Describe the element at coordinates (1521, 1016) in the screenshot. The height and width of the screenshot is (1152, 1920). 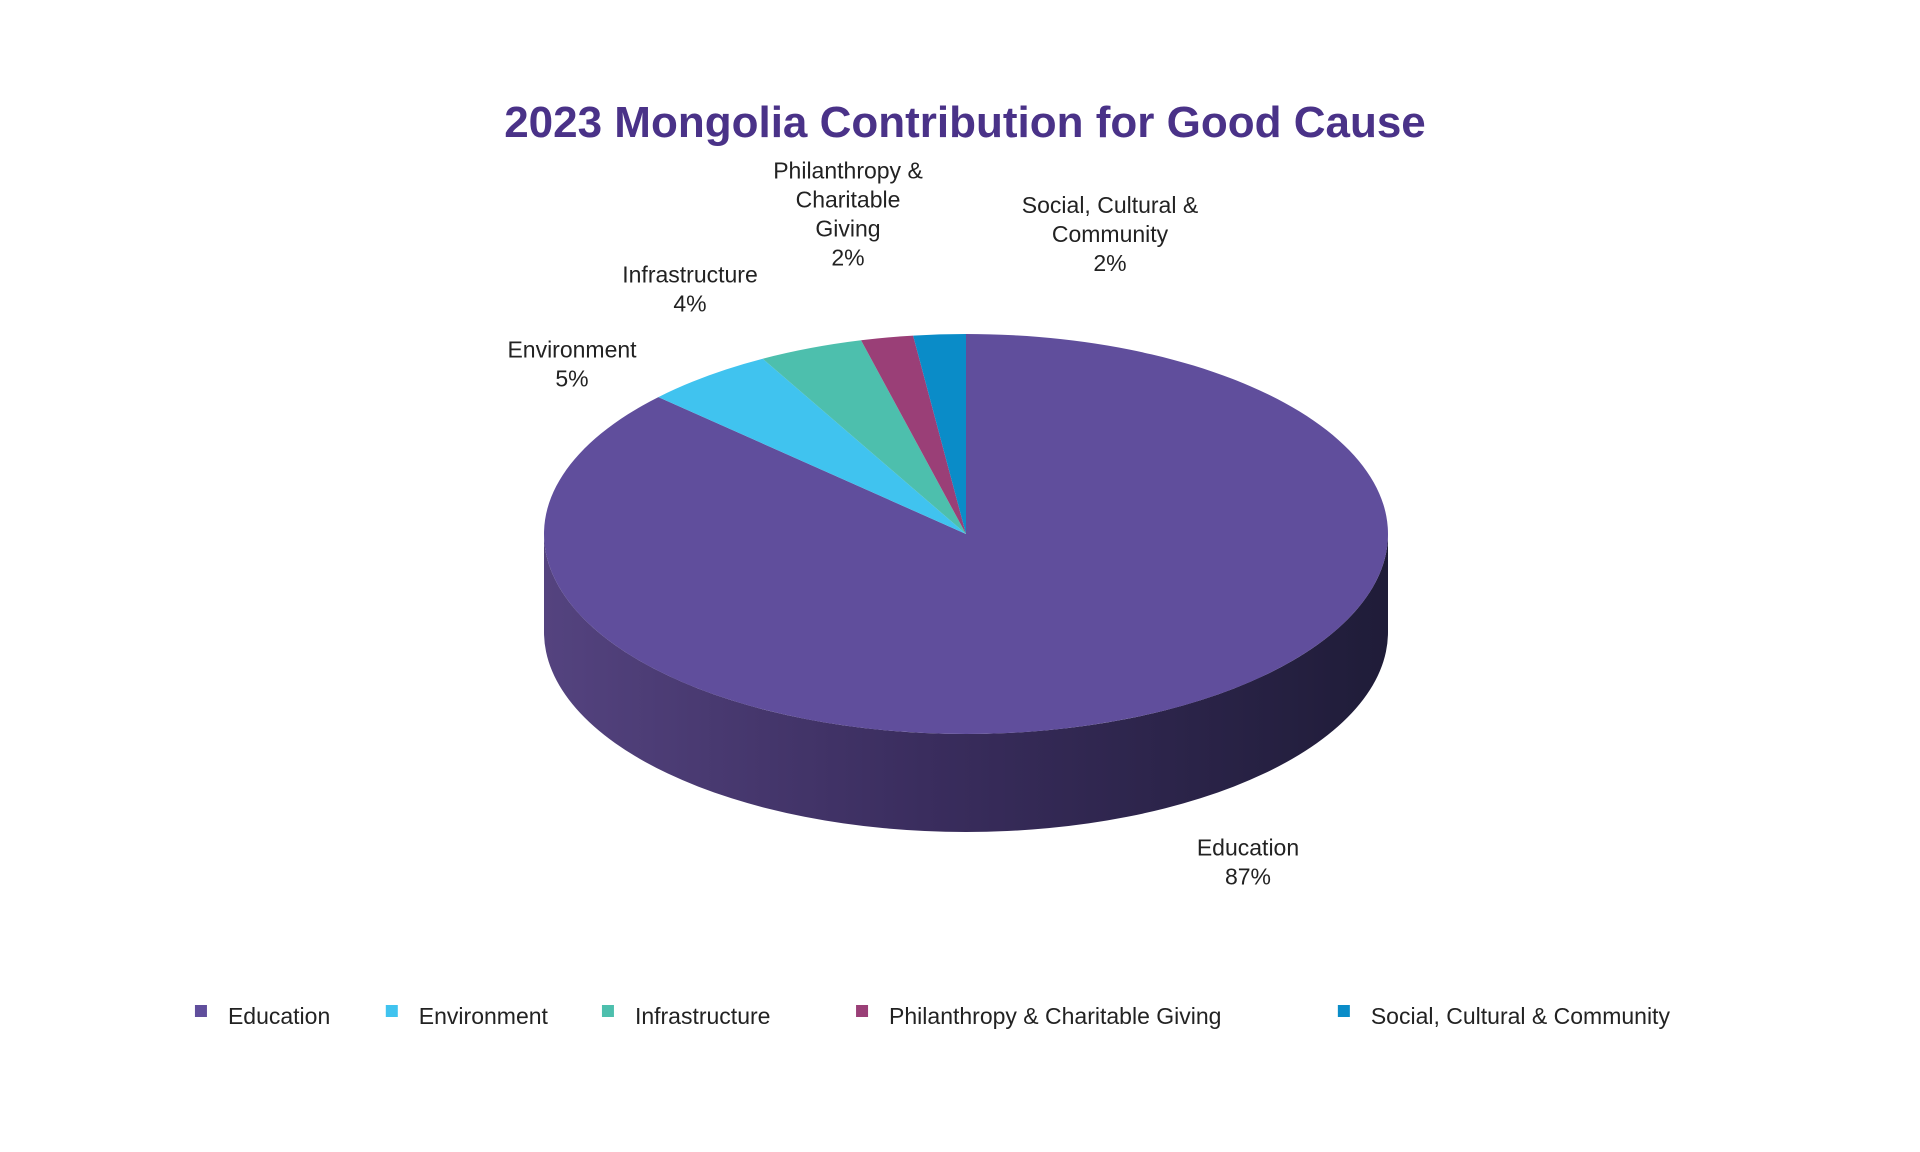
I see `legend-label: Social, Cultural & Community` at that location.